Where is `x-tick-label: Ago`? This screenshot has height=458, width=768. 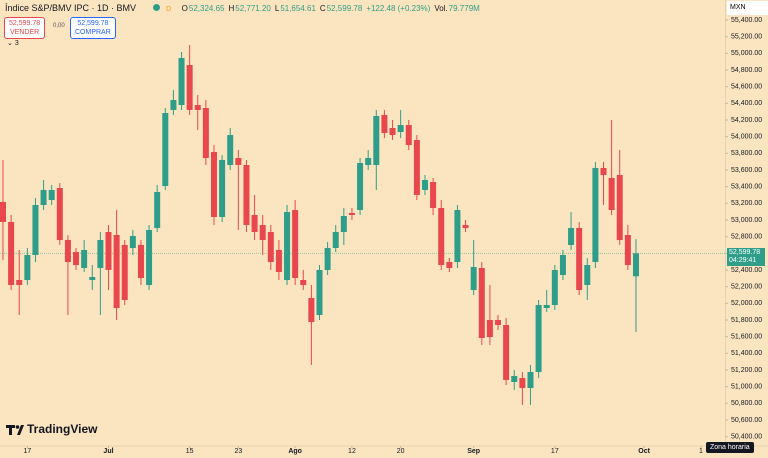 x-tick-label: Ago is located at coordinates (295, 451).